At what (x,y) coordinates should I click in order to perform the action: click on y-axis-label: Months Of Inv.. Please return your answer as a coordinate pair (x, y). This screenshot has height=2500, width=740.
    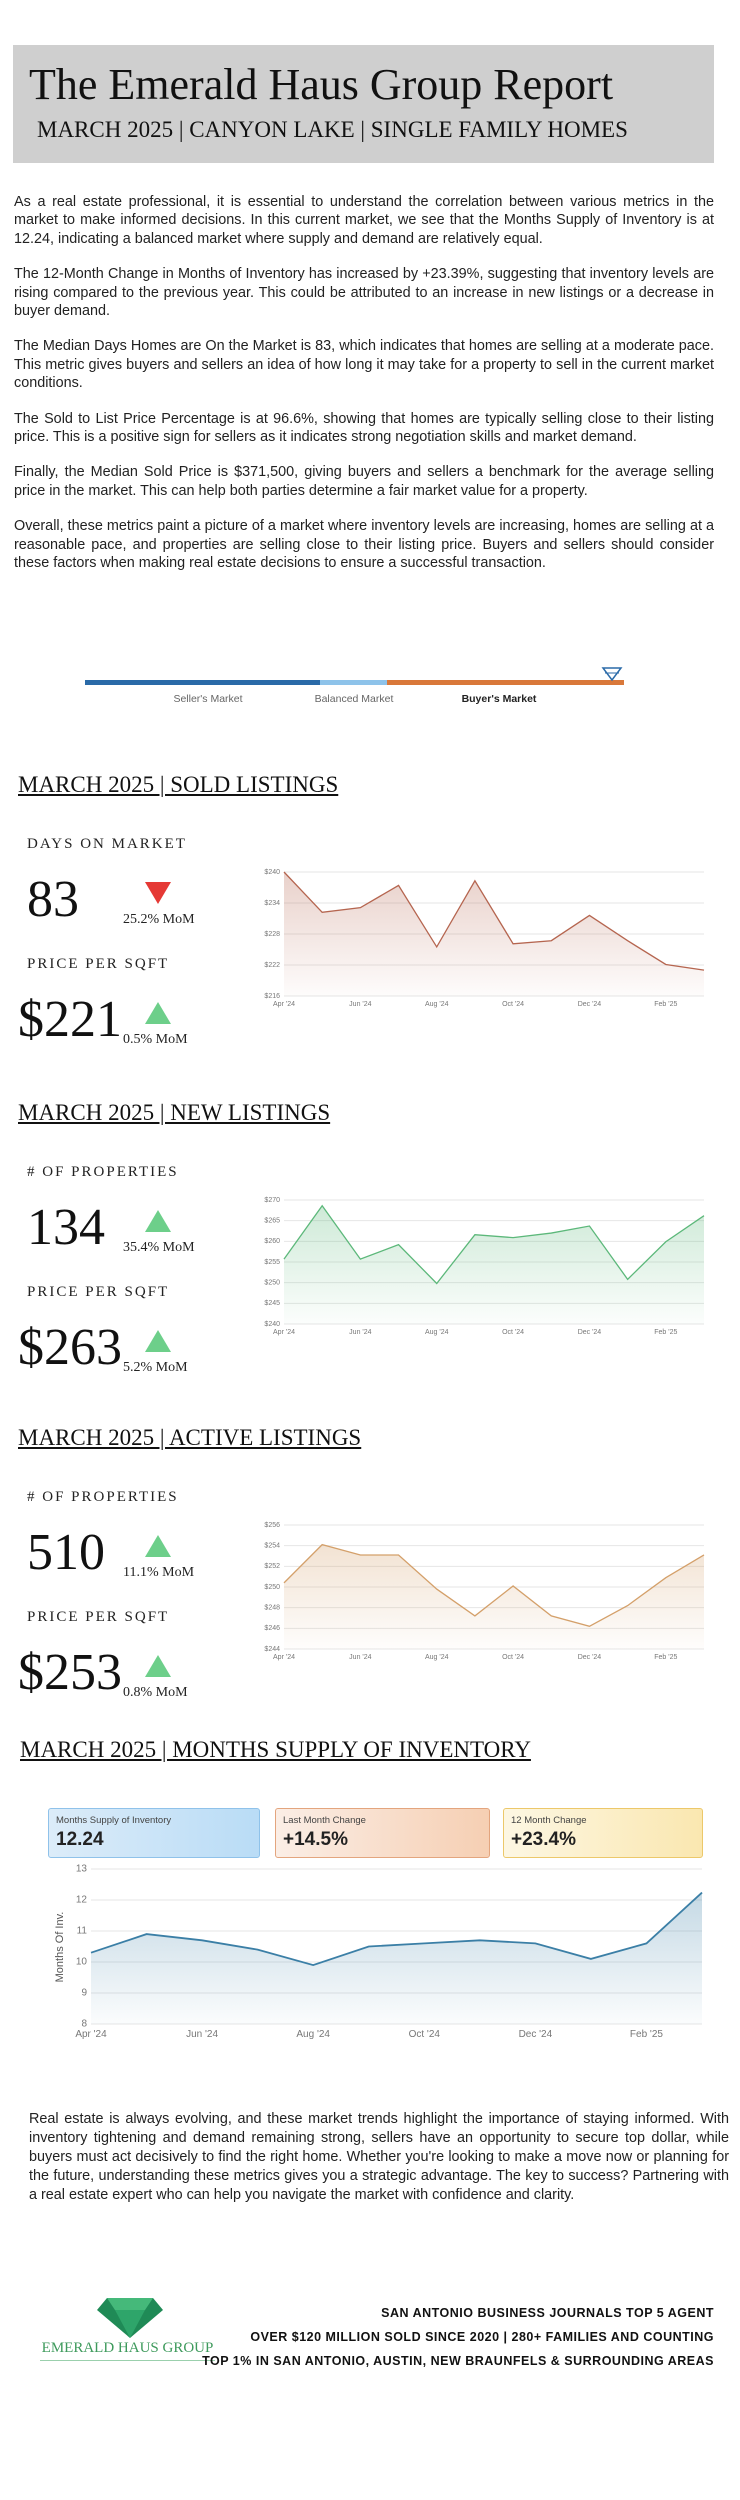
    Looking at the image, I should click on (60, 1947).